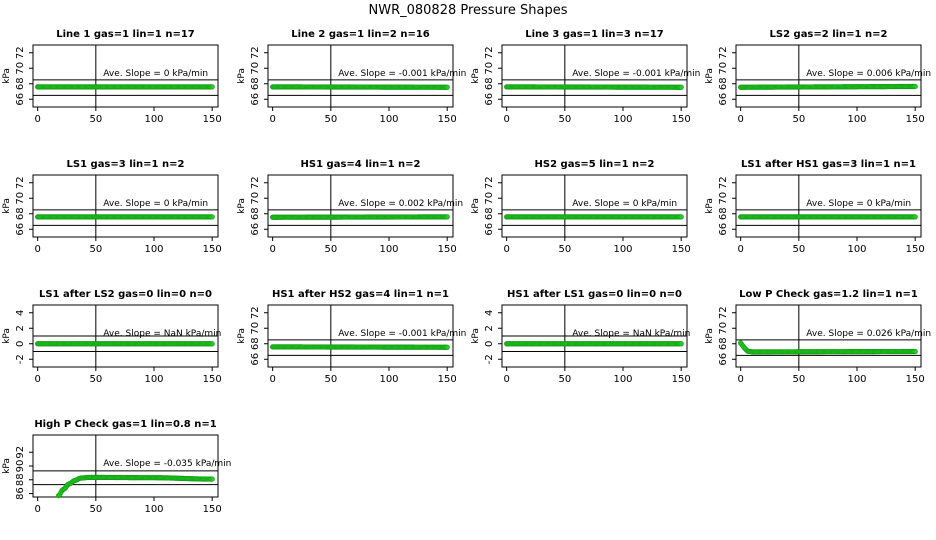 The image size is (936, 540). I want to click on y-tick-label: 92, so click(20, 452).